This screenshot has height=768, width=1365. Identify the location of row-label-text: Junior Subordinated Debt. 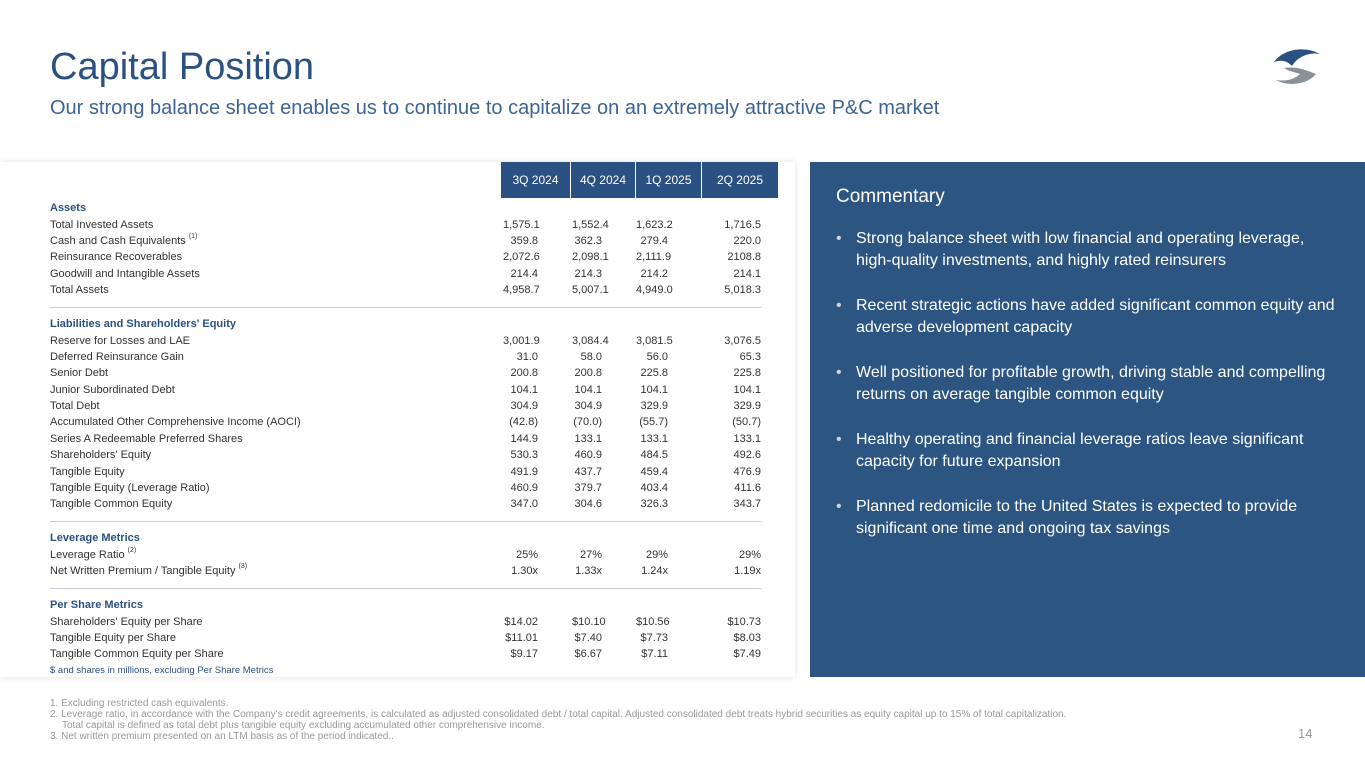
(112, 389).